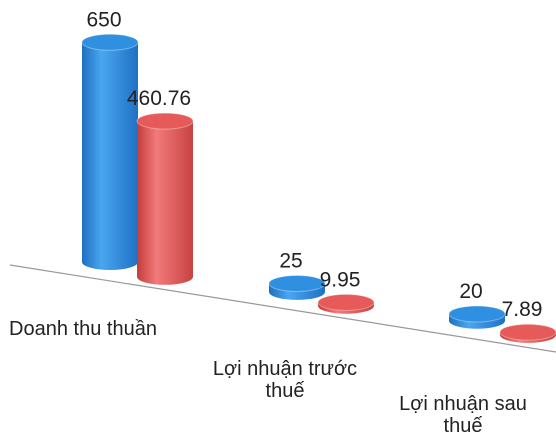  What do you see at coordinates (290, 260) in the screenshot?
I see `data-label: 25` at bounding box center [290, 260].